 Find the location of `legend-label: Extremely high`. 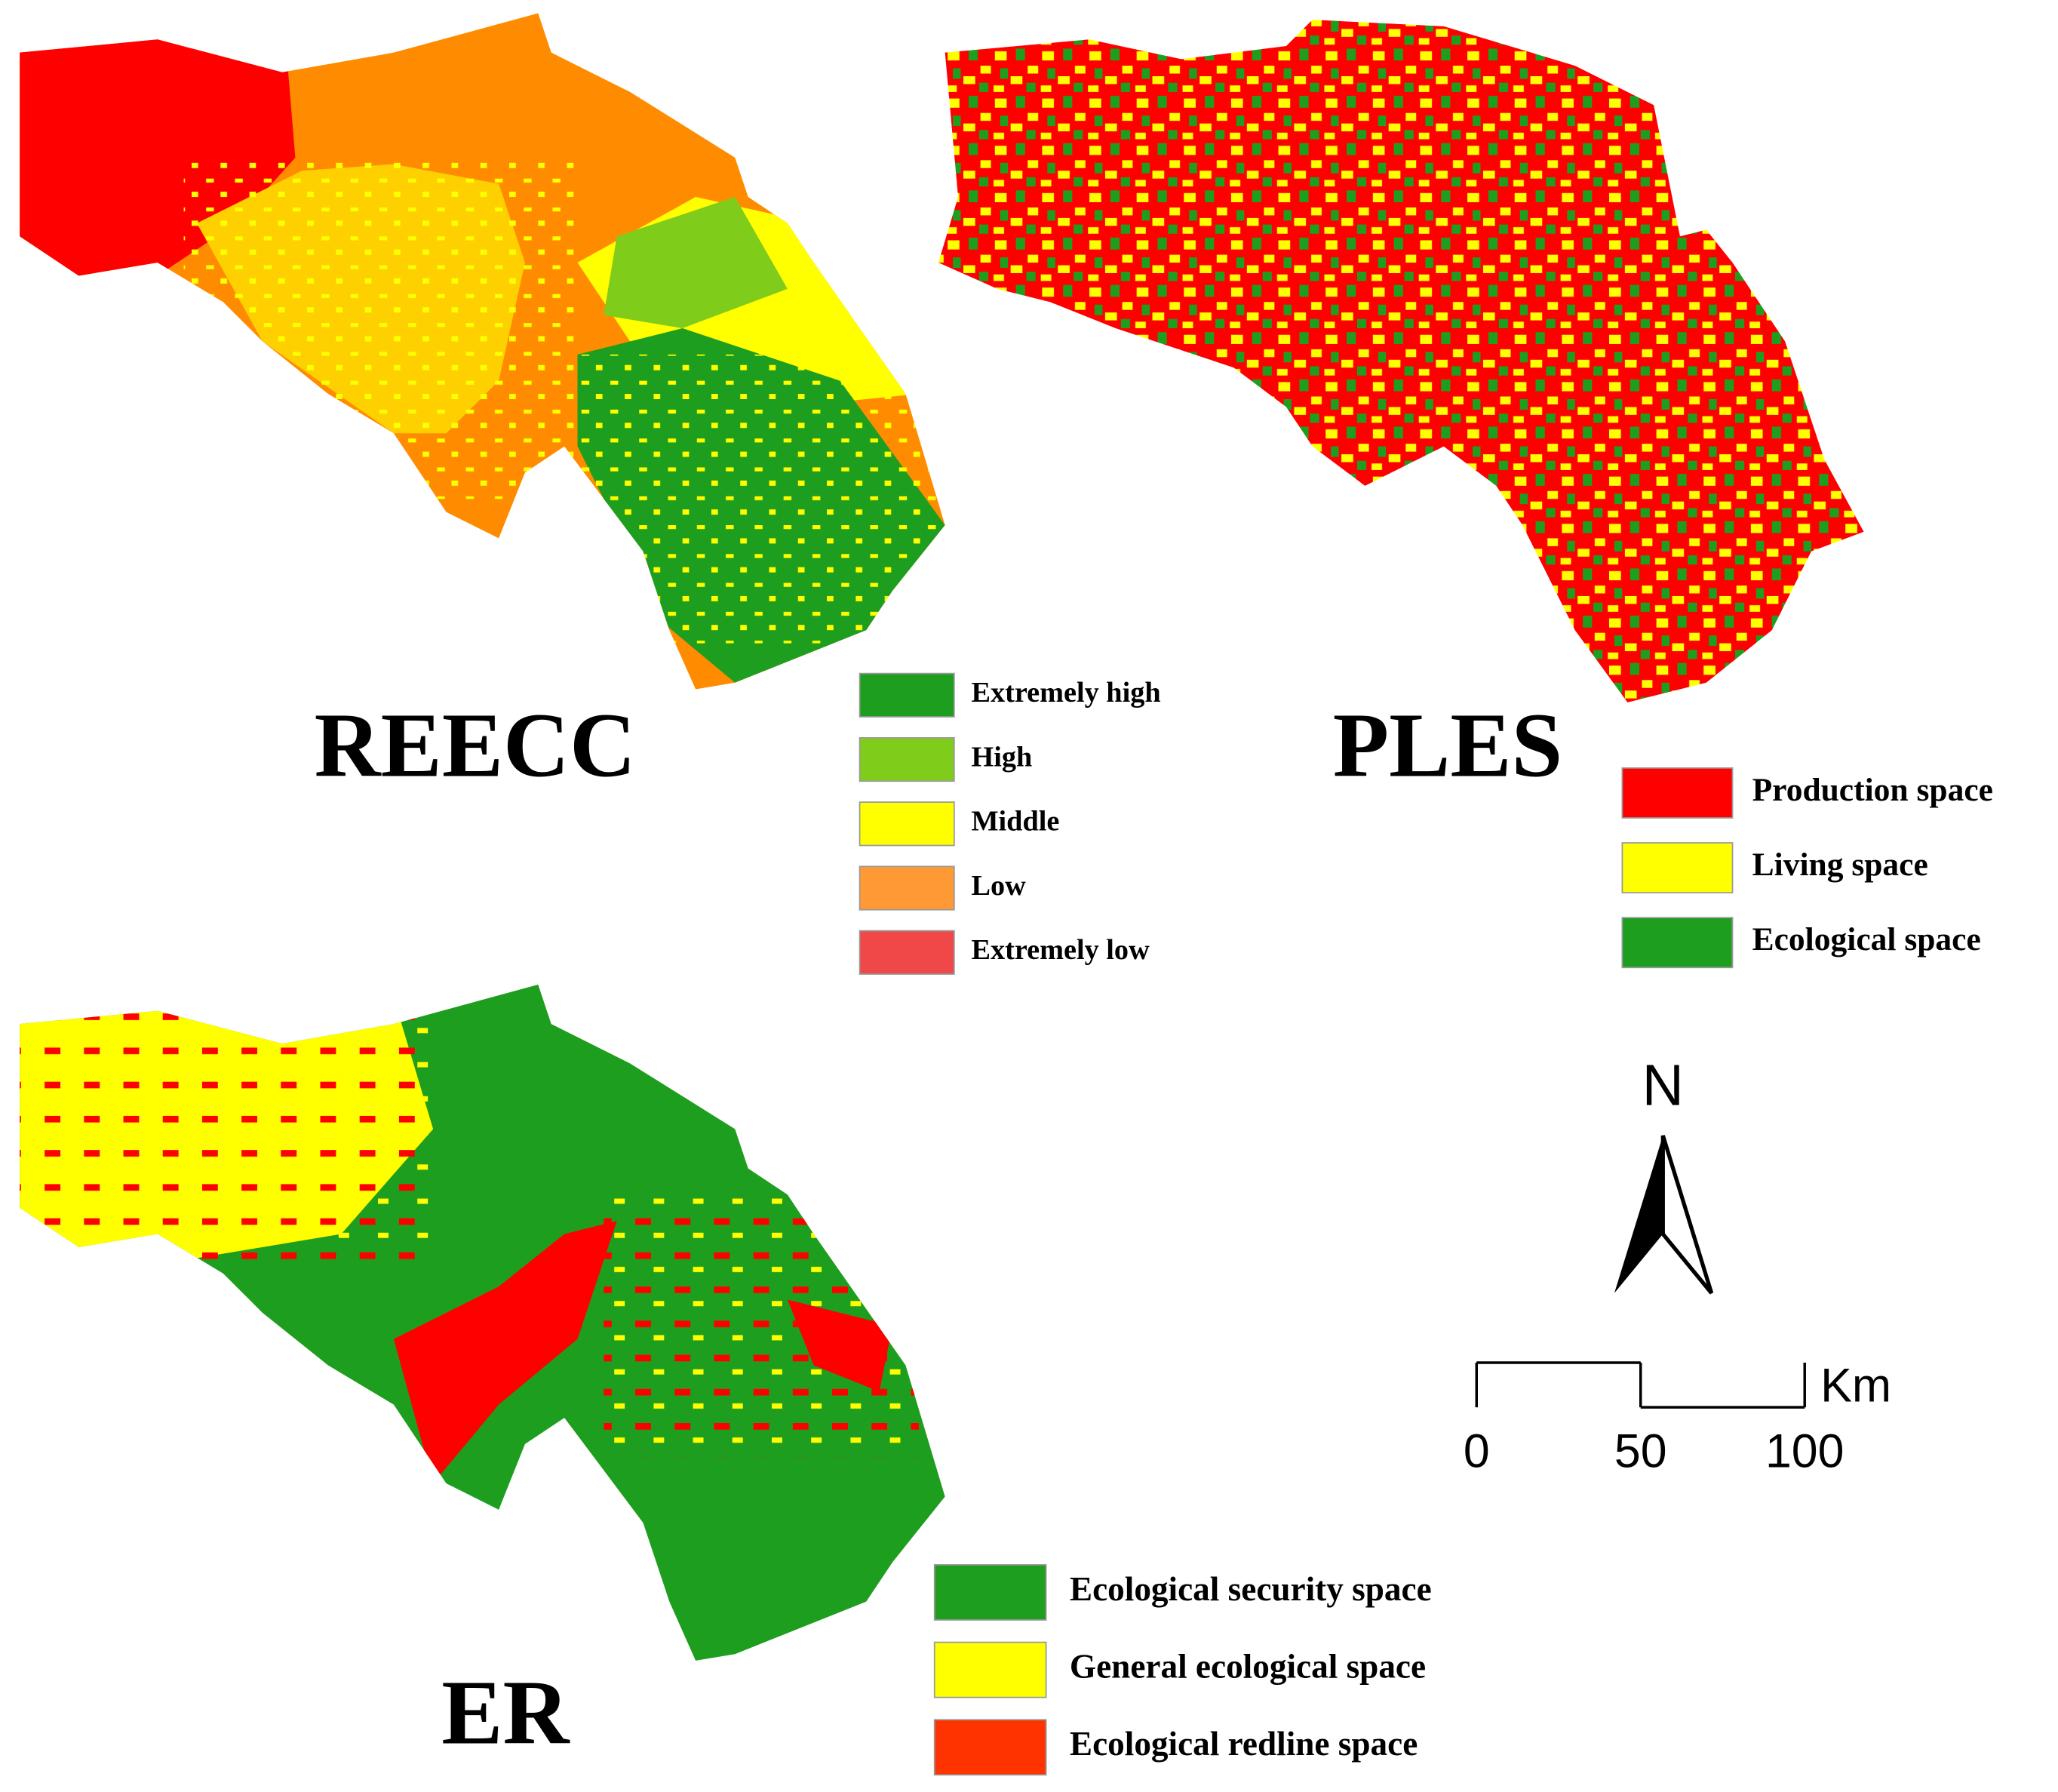

legend-label: Extremely high is located at coordinates (1066, 693).